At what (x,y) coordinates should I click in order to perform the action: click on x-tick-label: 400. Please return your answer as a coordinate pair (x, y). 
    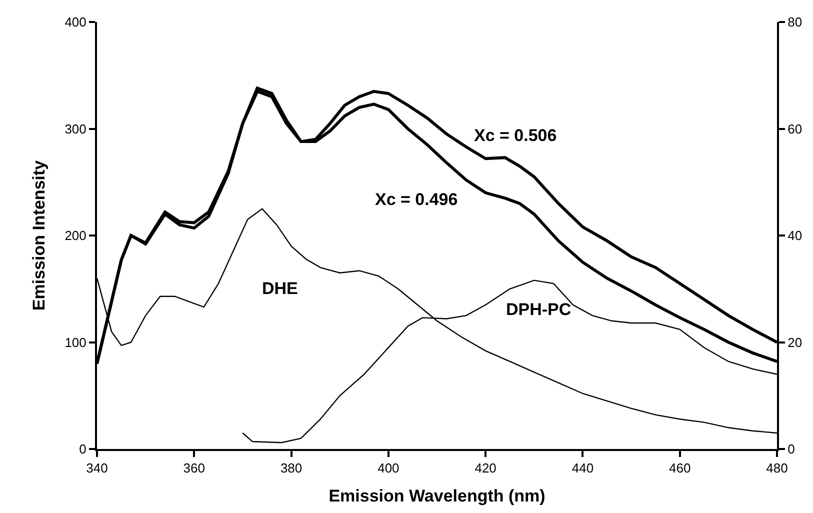
    Looking at the image, I should click on (389, 468).